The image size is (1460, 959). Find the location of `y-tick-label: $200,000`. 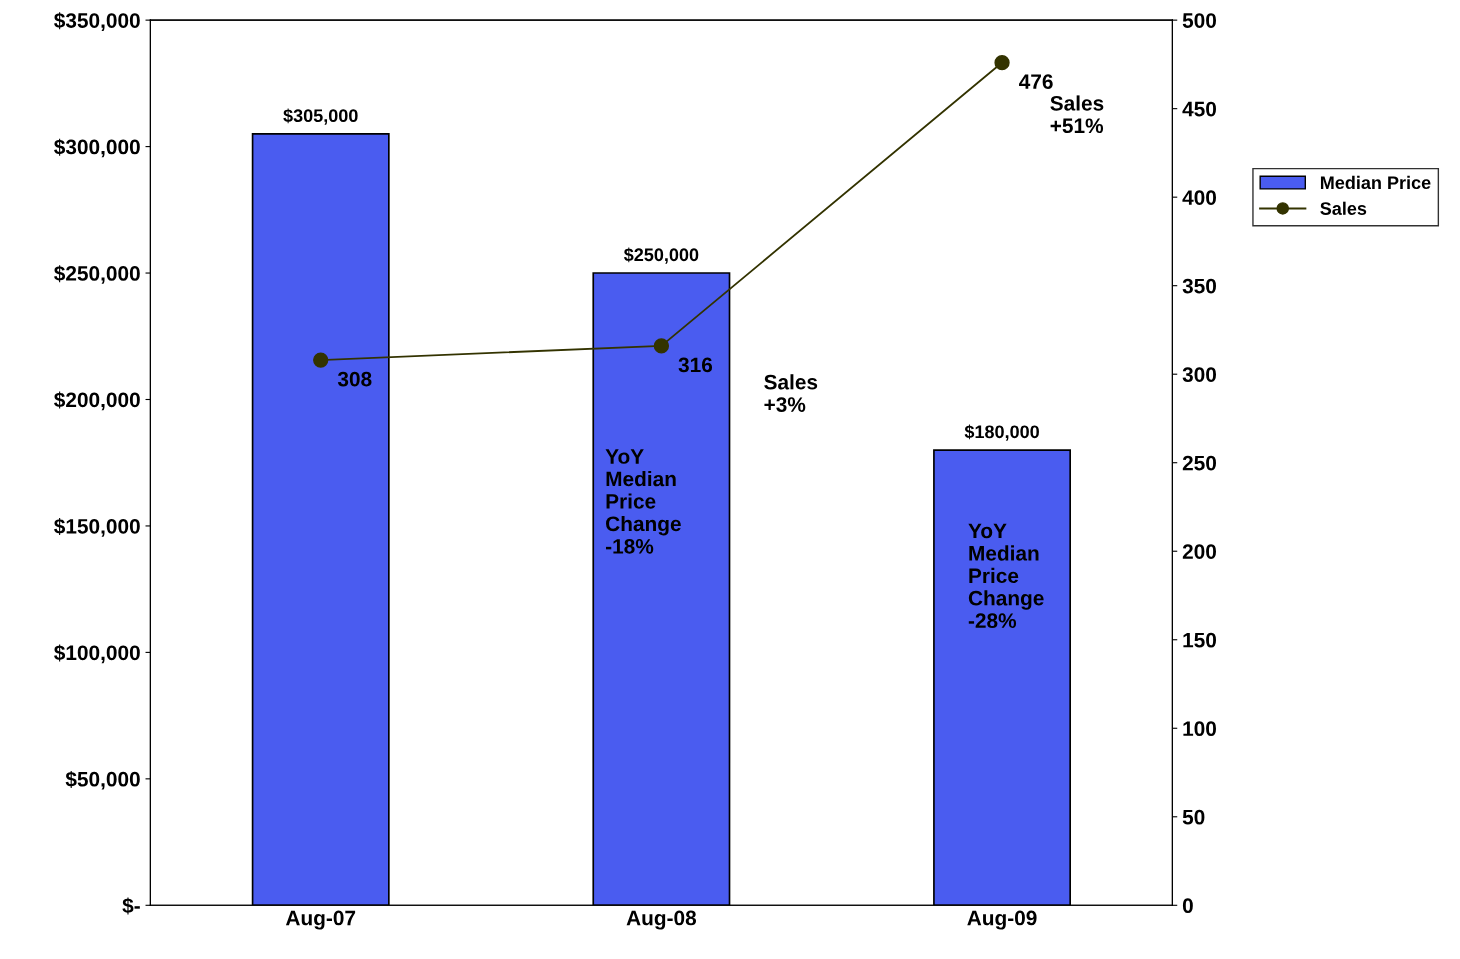

y-tick-label: $200,000 is located at coordinates (97, 401).